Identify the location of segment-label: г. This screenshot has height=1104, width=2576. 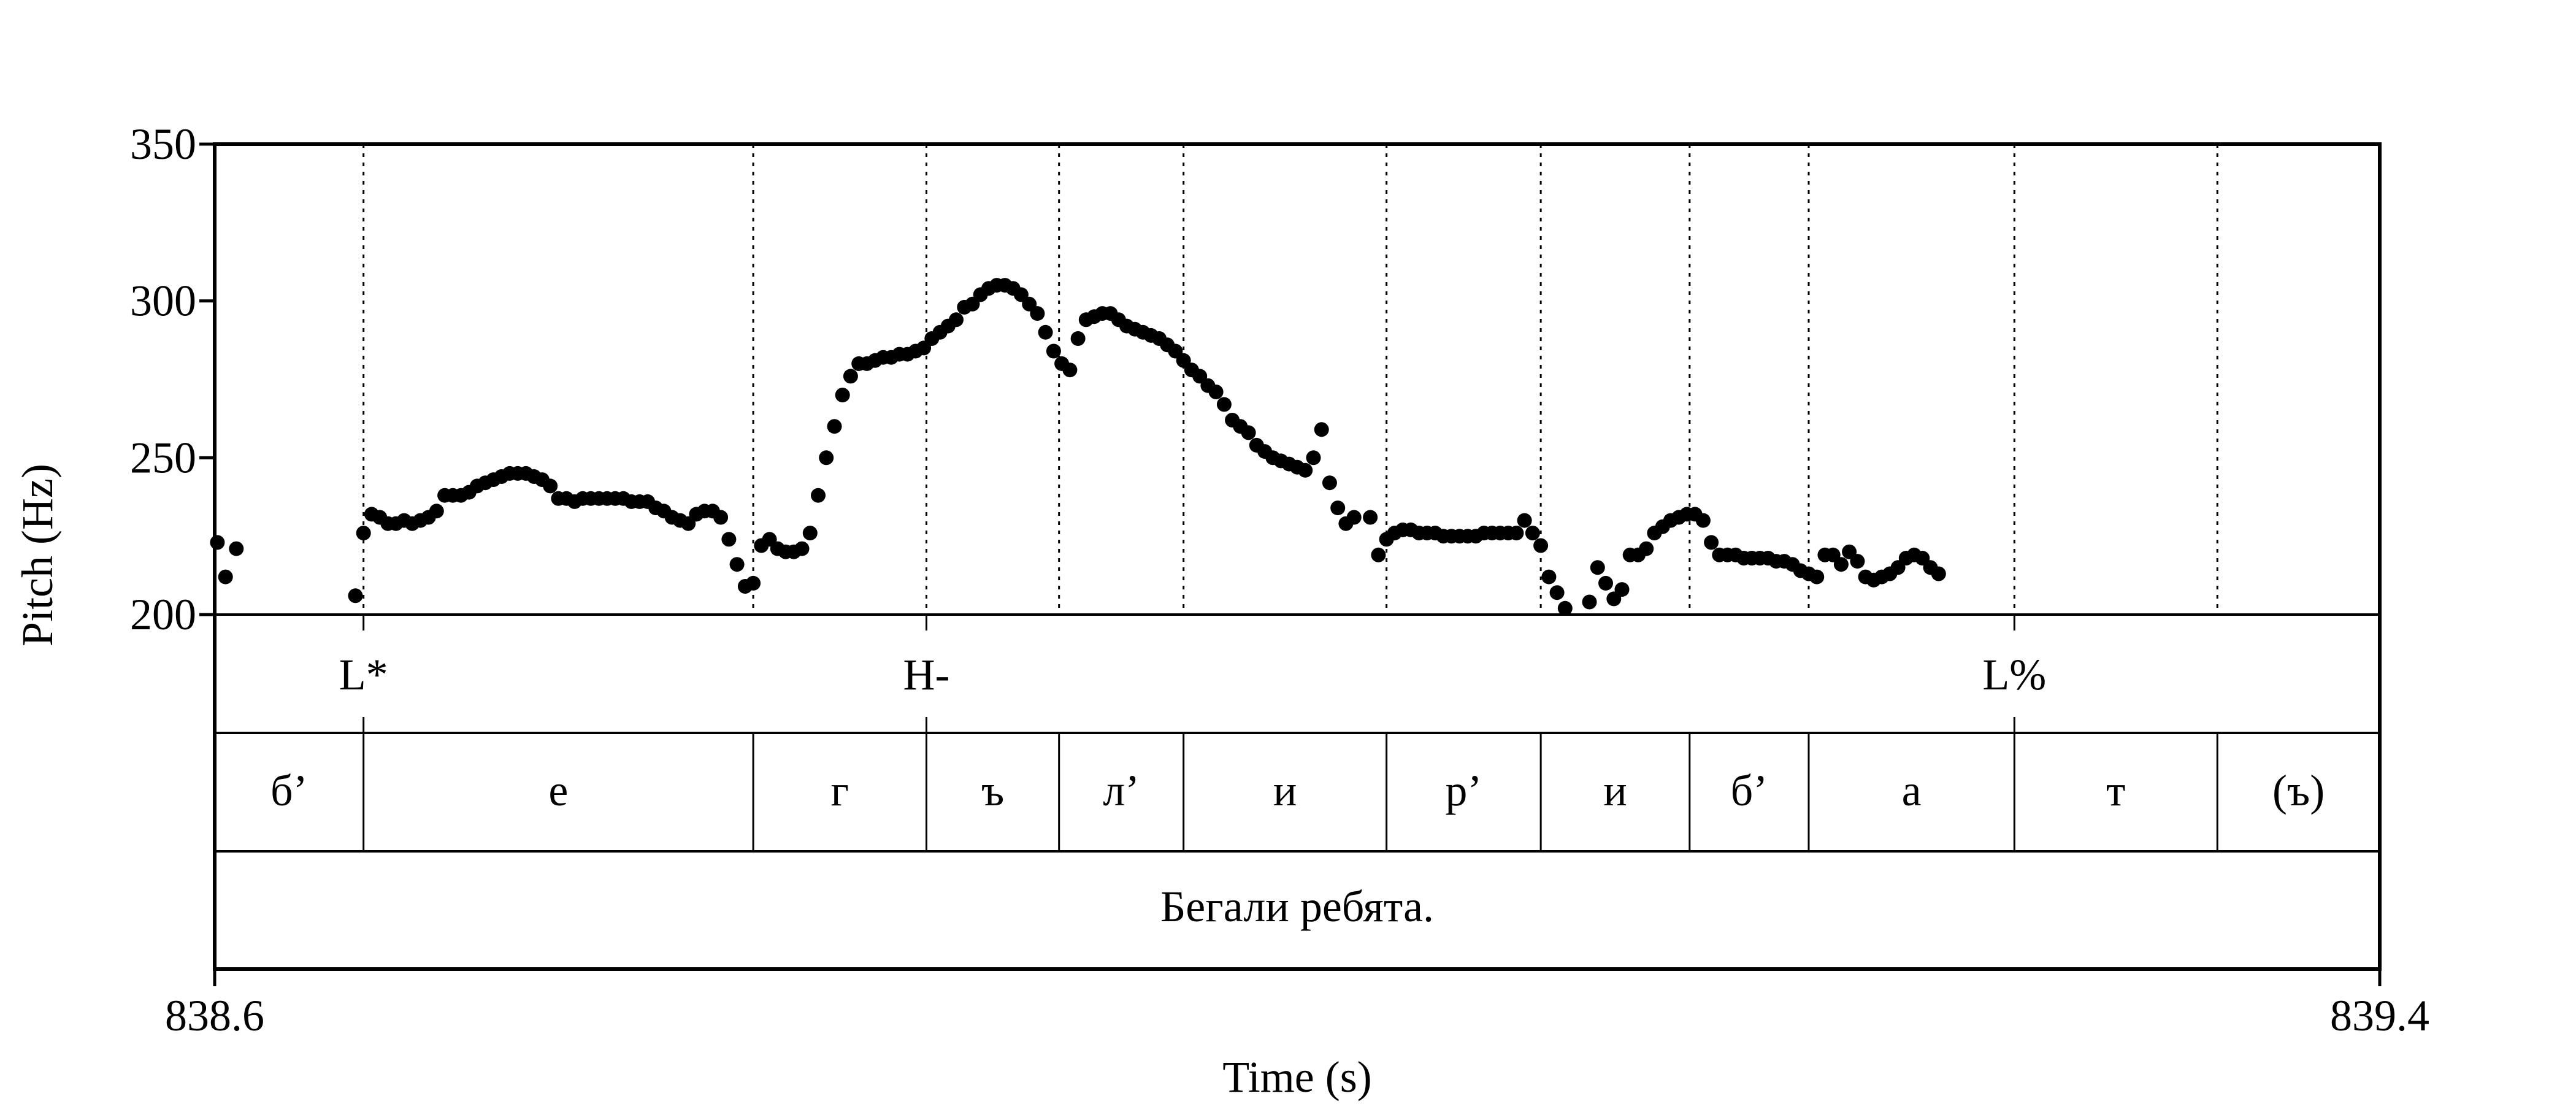
(840, 790).